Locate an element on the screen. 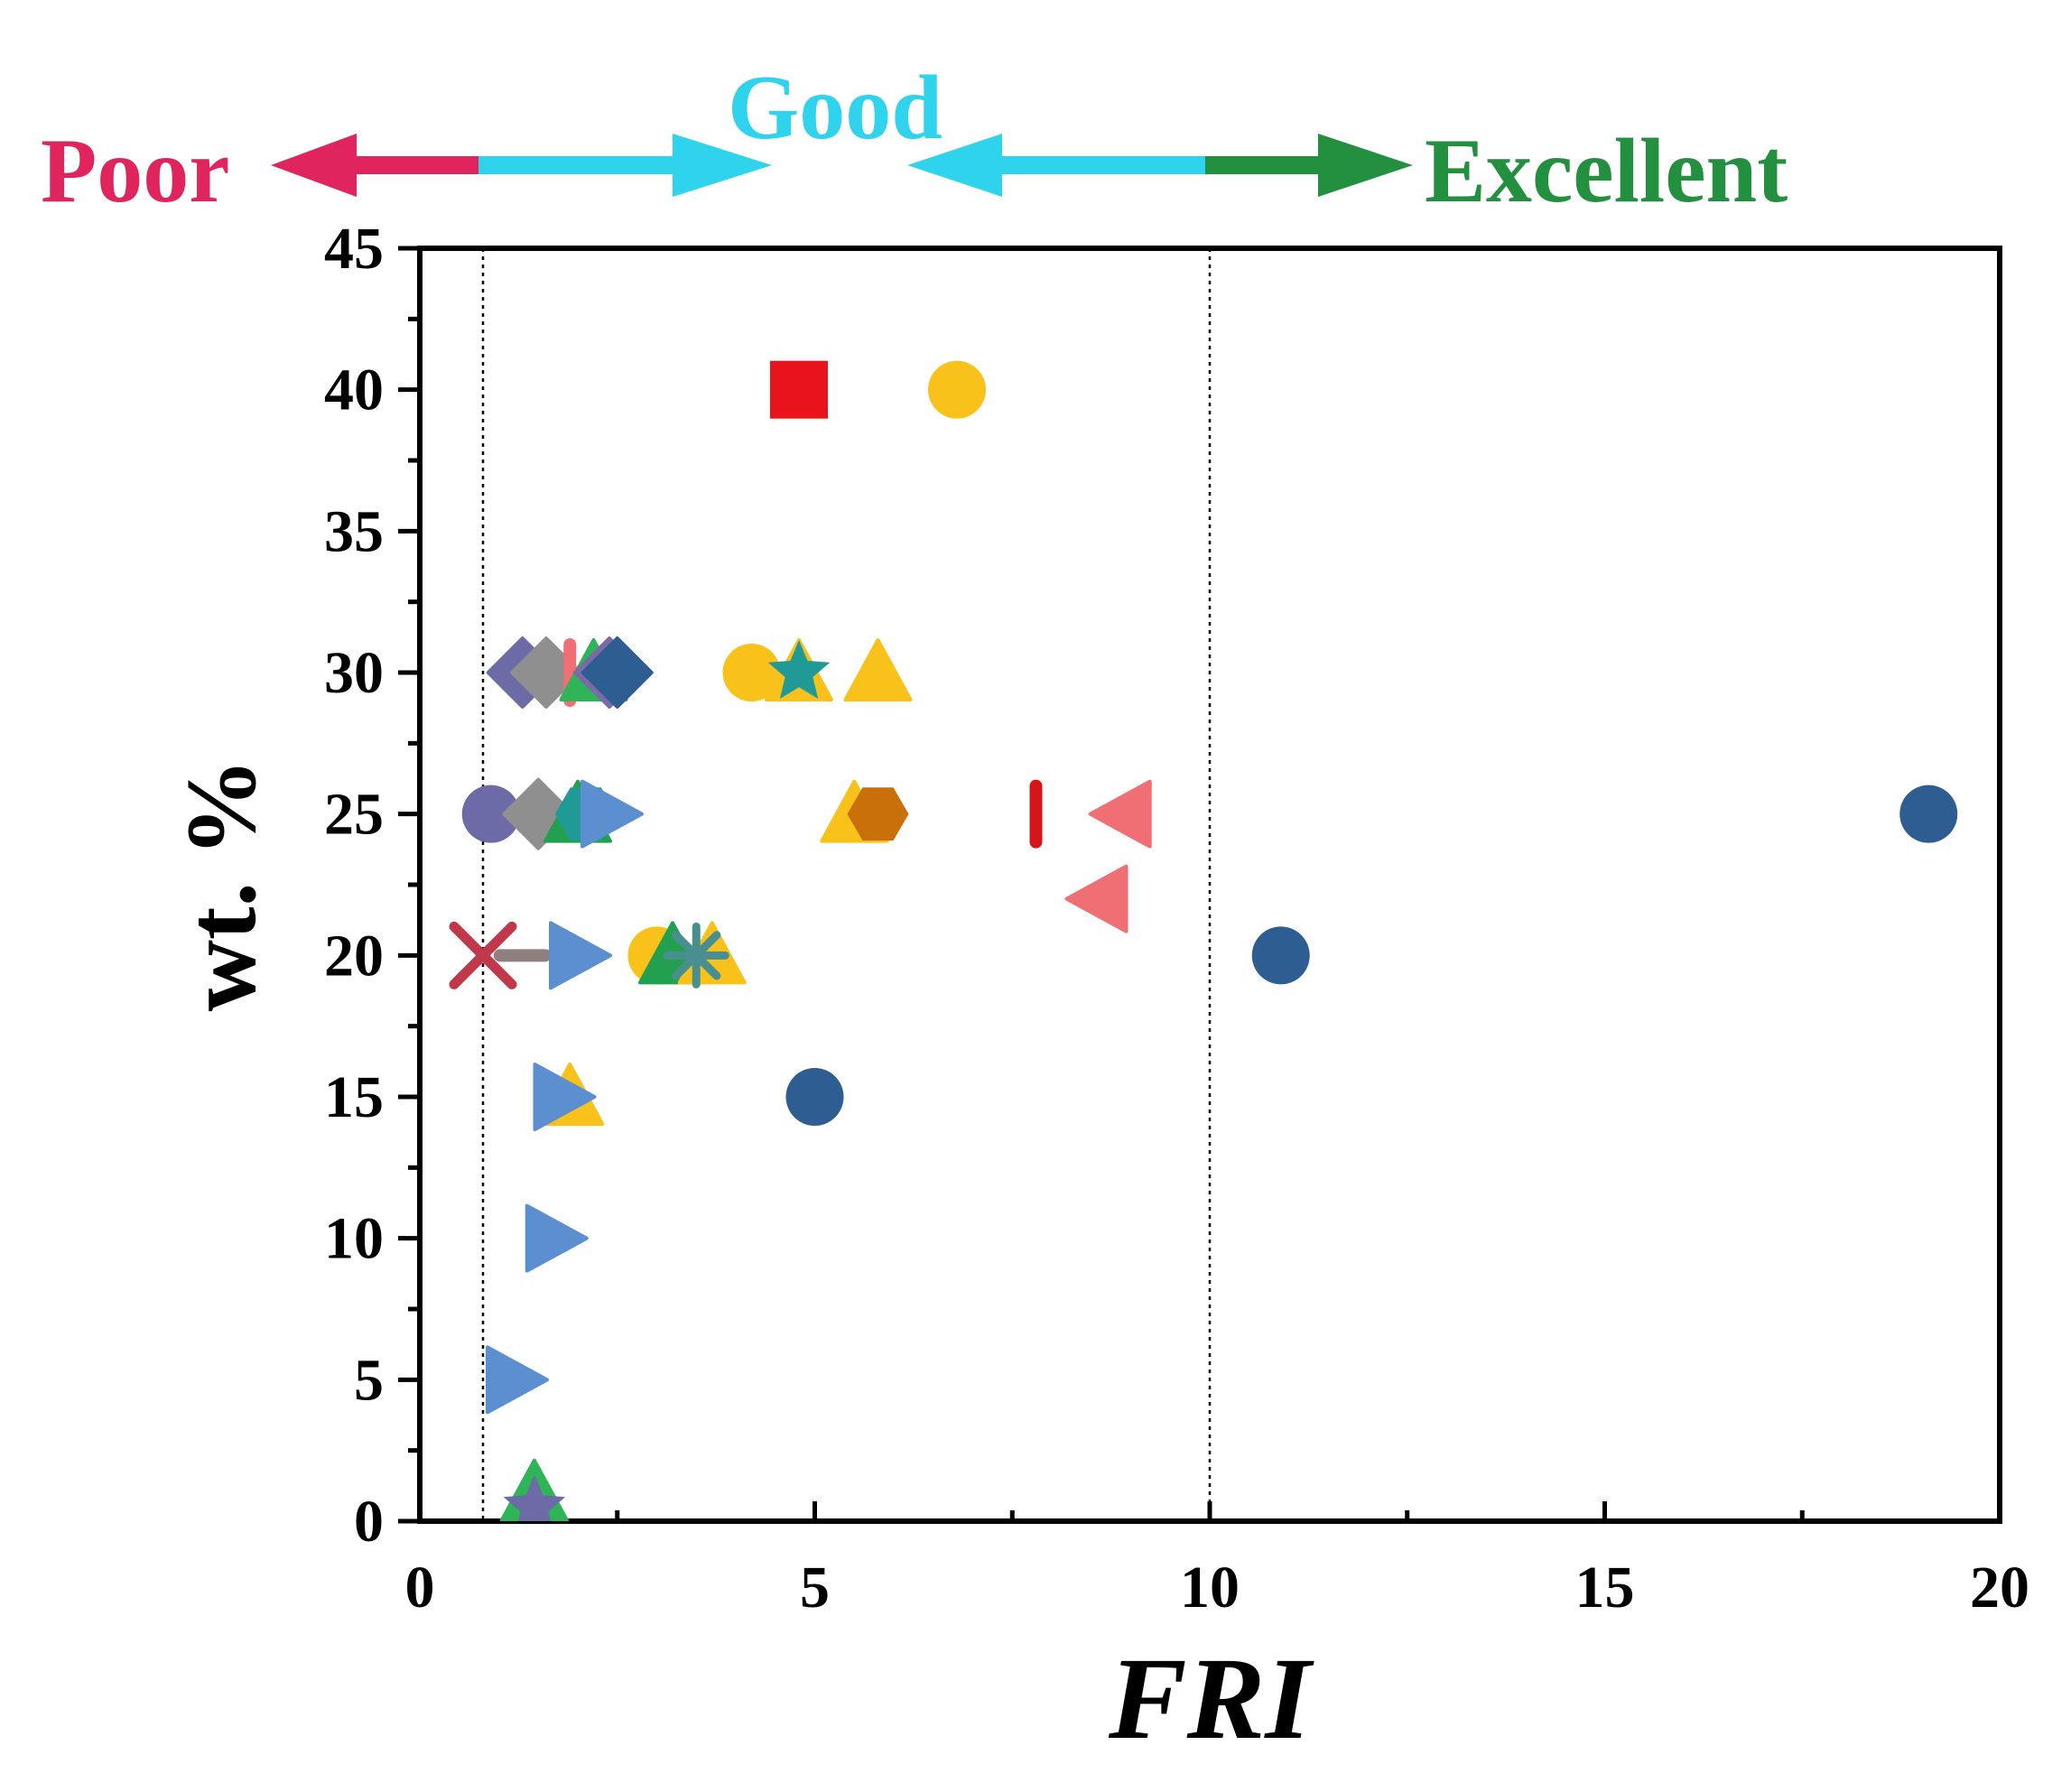 The image size is (2071, 1792). data-point-diamond is located at coordinates (617, 672).